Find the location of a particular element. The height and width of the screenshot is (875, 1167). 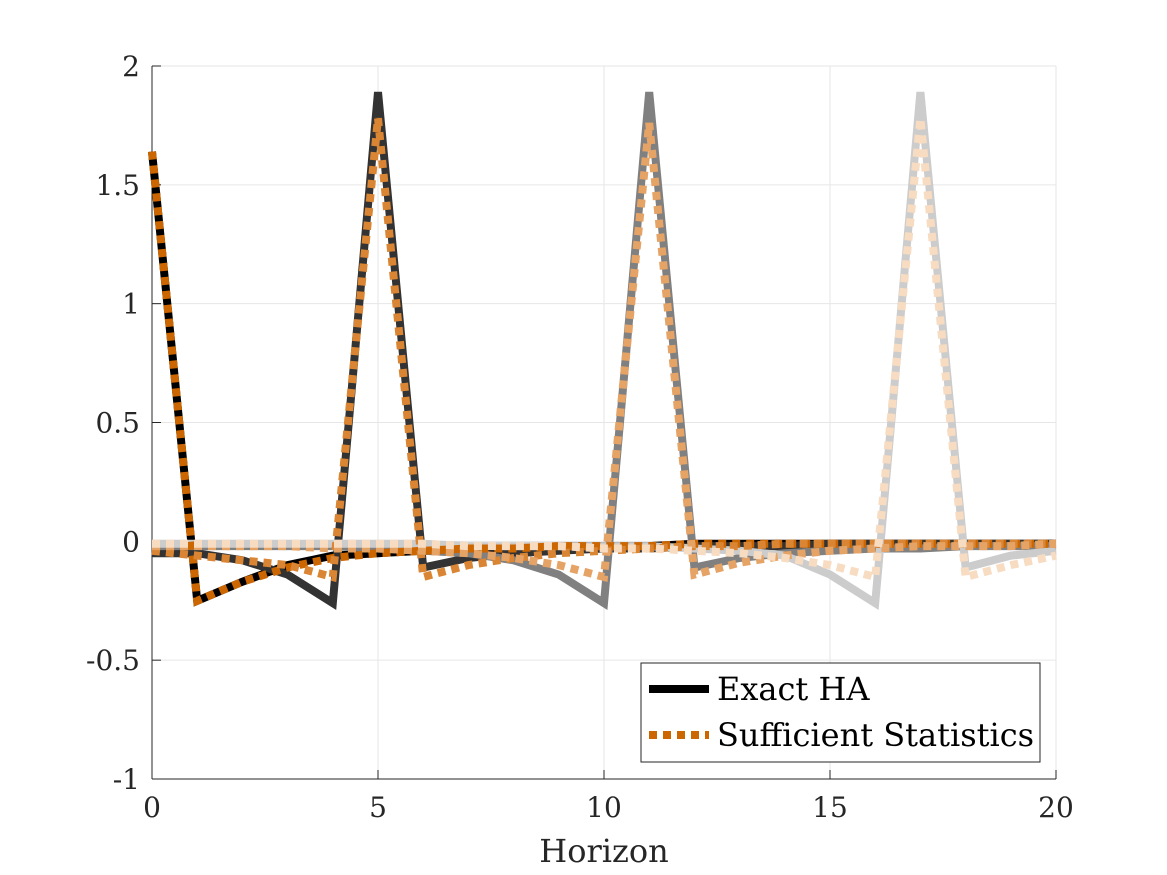

x-tick-label: 20 is located at coordinates (1056, 807).